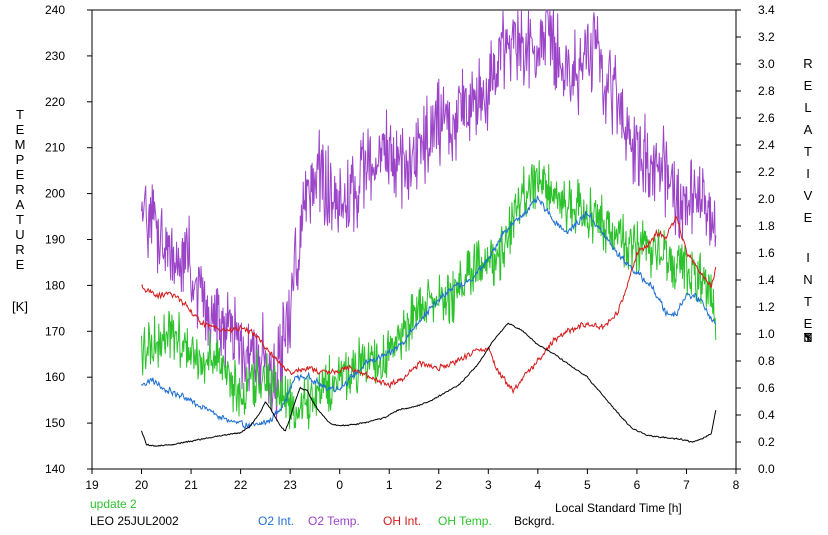  I want to click on y-right-tick-label: 2.2, so click(766, 172).